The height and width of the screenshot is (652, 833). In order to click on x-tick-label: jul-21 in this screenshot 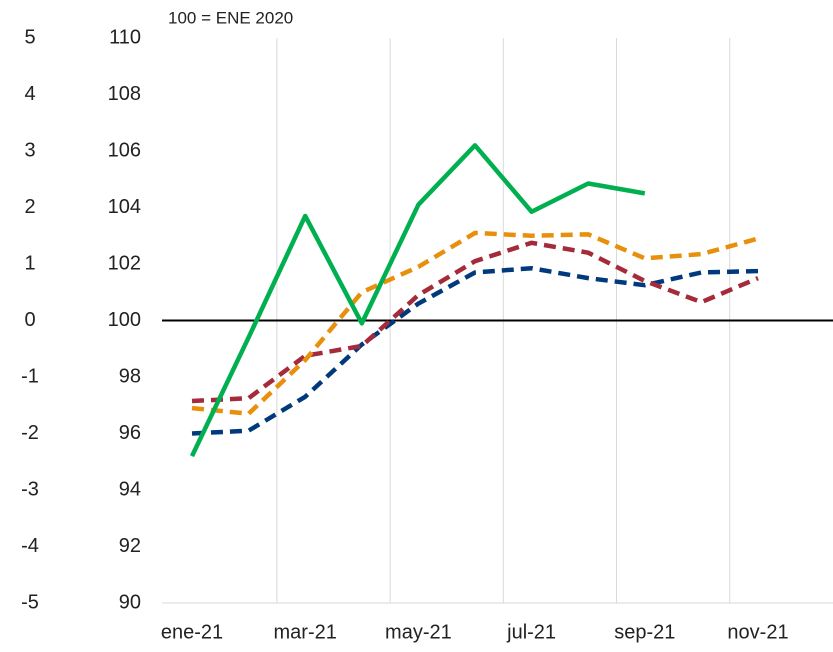, I will do `click(531, 632)`.